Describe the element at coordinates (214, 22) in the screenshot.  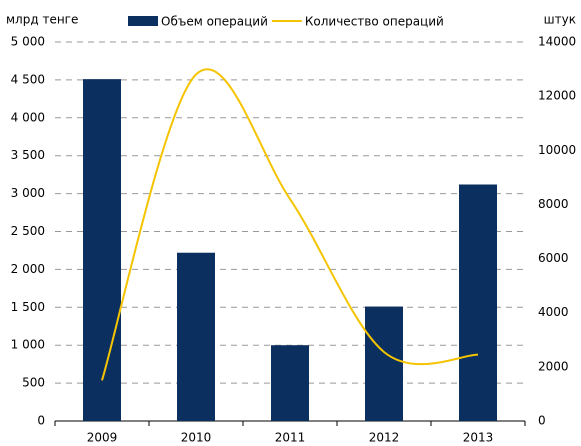
I see `legend-label: Объем операций` at that location.